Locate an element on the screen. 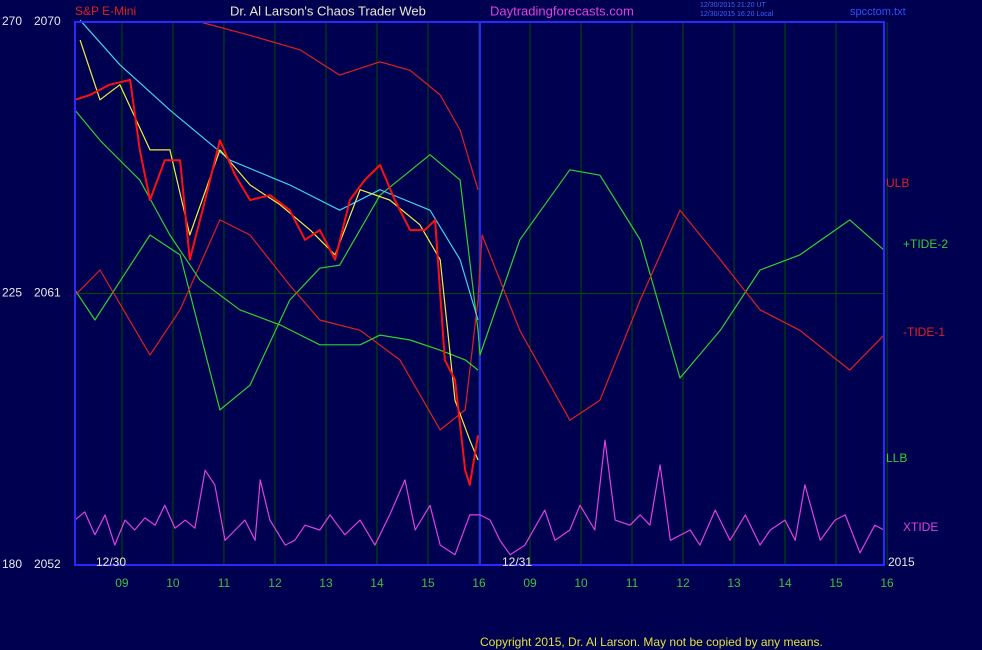 This screenshot has height=650, width=982. legend-label: ULB is located at coordinates (897, 183).